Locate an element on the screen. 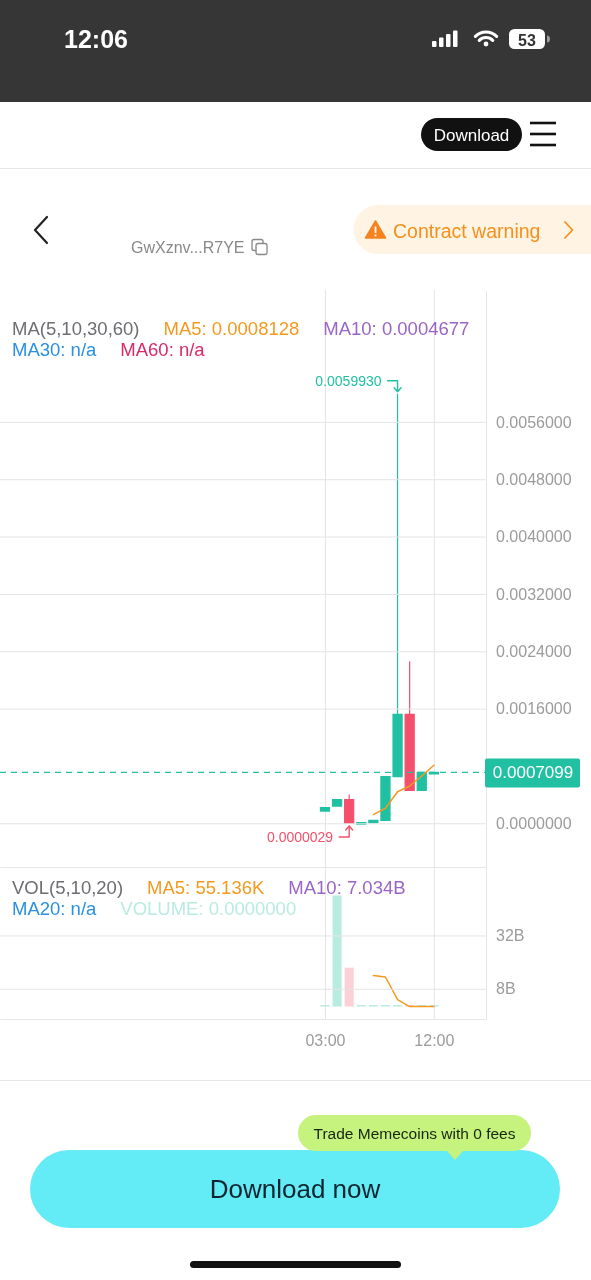  y-tick-label: 0.0032000 is located at coordinates (534, 594).